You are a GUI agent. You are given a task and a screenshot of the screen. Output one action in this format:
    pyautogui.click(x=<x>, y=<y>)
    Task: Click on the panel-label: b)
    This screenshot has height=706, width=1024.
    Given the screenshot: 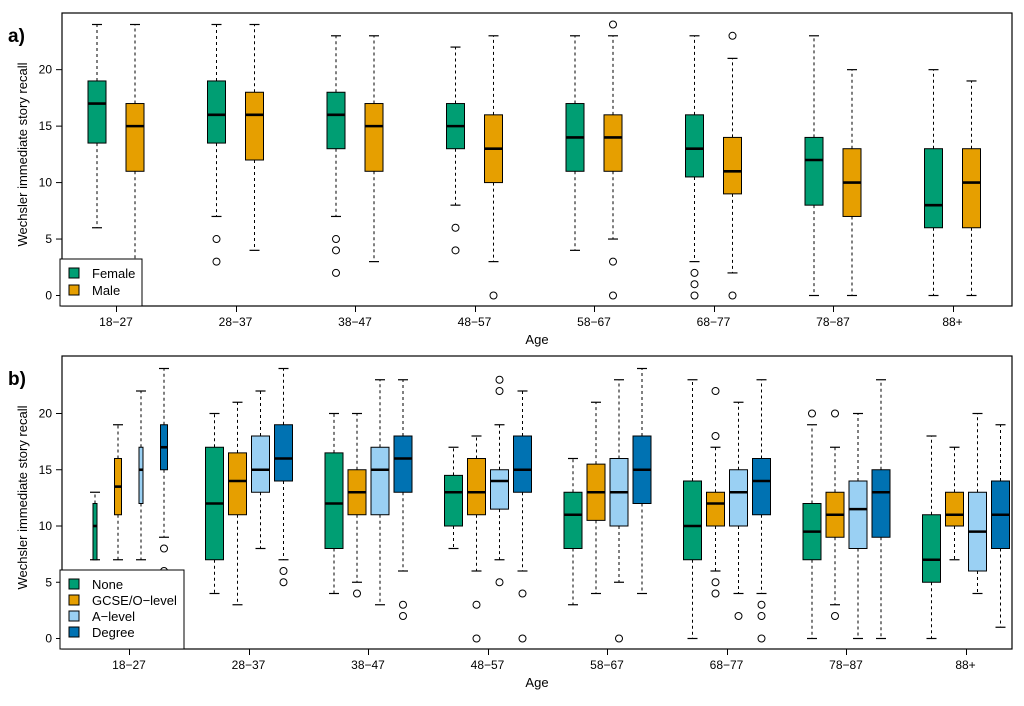 What is the action you would take?
    pyautogui.click(x=17, y=379)
    